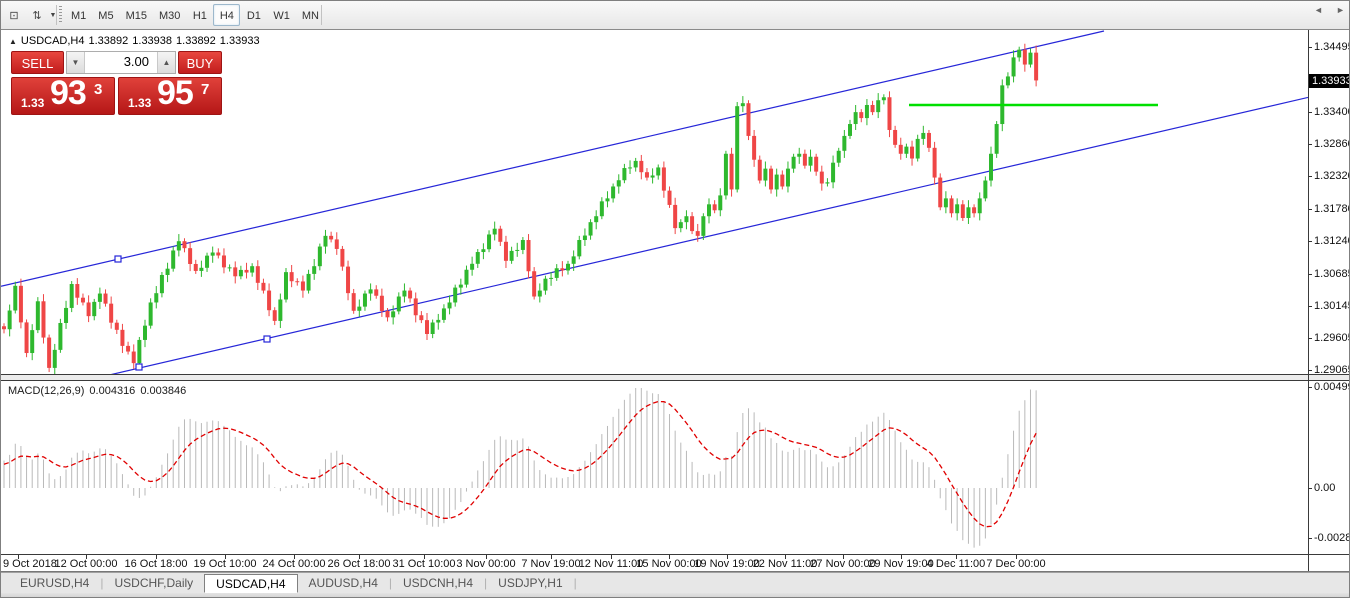 The width and height of the screenshot is (1350, 598). What do you see at coordinates (438, 583) in the screenshot?
I see `chart-tab-usdcnh-h4: USDCNH,H4` at bounding box center [438, 583].